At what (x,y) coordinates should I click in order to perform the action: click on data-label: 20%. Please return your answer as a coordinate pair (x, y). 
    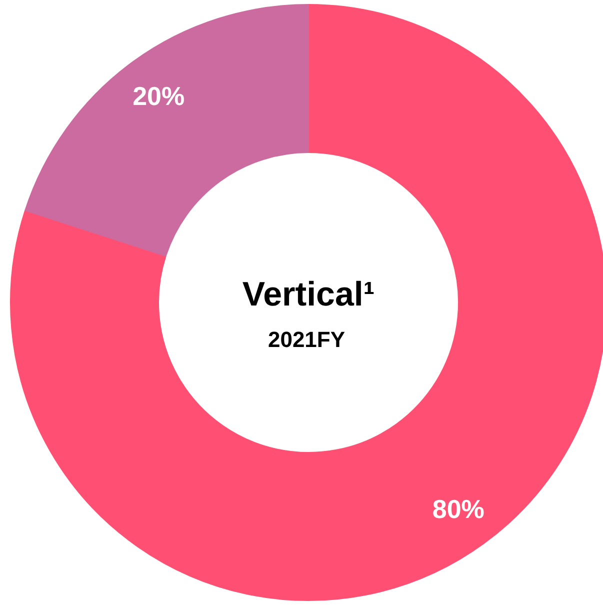
    Looking at the image, I should click on (158, 96).